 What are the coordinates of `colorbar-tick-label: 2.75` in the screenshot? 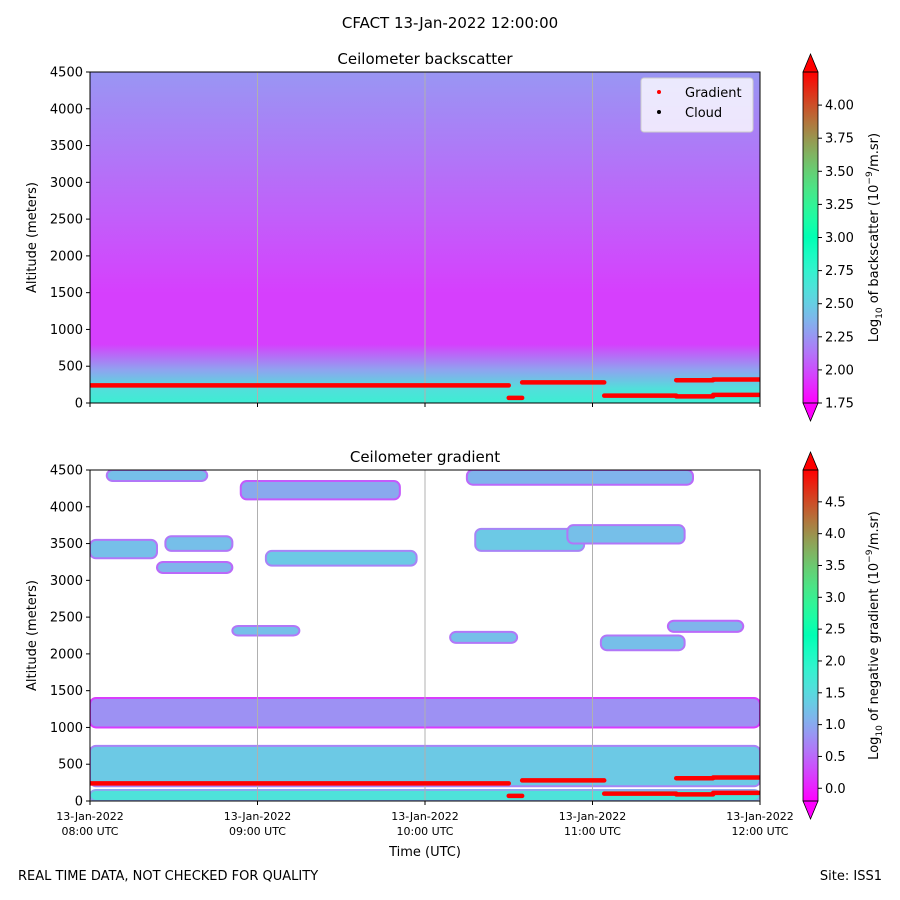 It's located at (839, 271).